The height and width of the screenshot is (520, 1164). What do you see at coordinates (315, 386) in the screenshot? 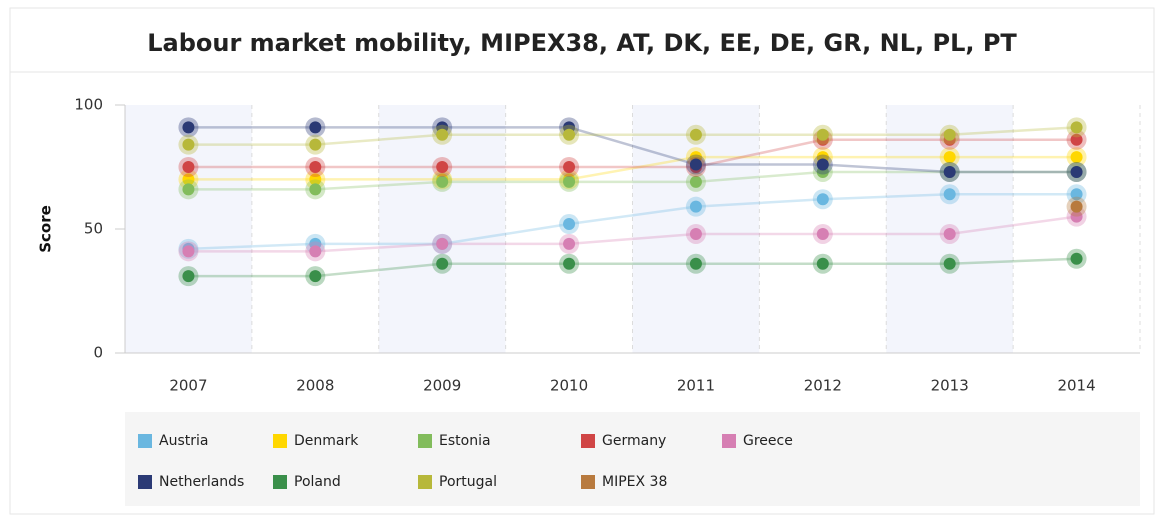
I see `x-tick-label: 2008` at bounding box center [315, 386].